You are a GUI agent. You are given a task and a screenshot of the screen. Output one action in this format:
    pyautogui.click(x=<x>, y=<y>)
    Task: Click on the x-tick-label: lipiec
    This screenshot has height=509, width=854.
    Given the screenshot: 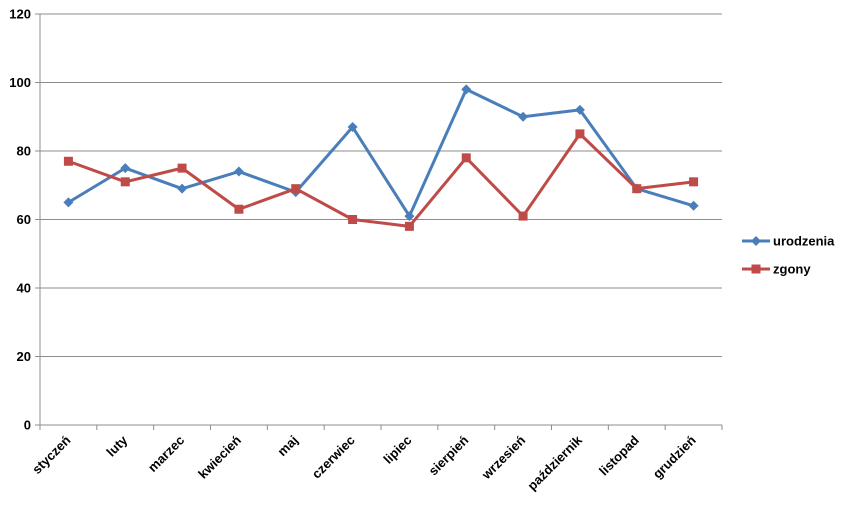 What is the action you would take?
    pyautogui.click(x=397, y=450)
    